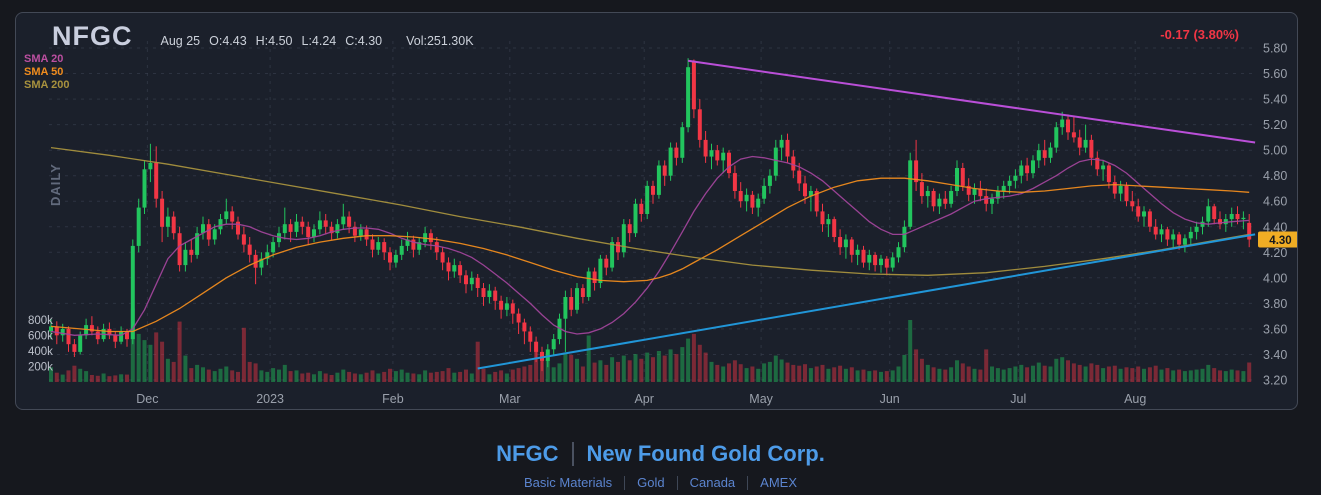 This screenshot has height=495, width=1321. What do you see at coordinates (1275, 49) in the screenshot?
I see `svg-text: 5.80` at bounding box center [1275, 49].